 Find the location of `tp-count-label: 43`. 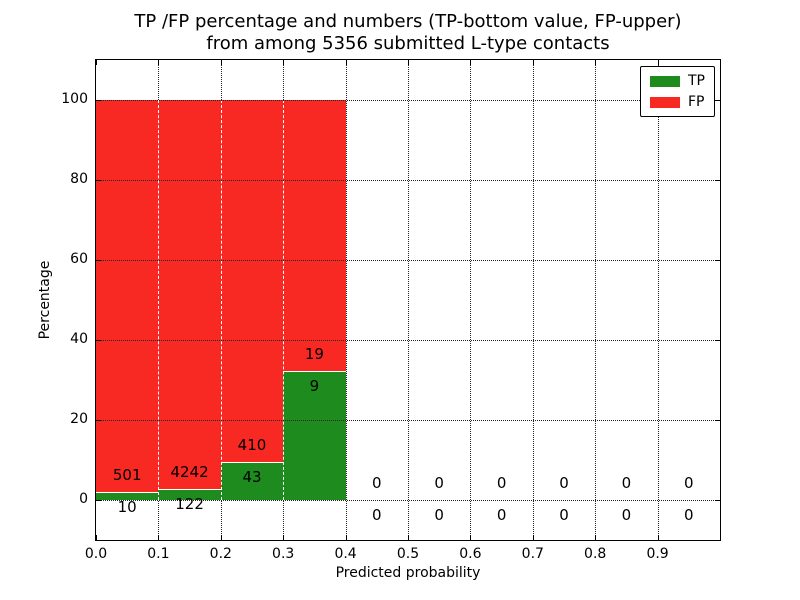

tp-count-label: 43 is located at coordinates (252, 477).